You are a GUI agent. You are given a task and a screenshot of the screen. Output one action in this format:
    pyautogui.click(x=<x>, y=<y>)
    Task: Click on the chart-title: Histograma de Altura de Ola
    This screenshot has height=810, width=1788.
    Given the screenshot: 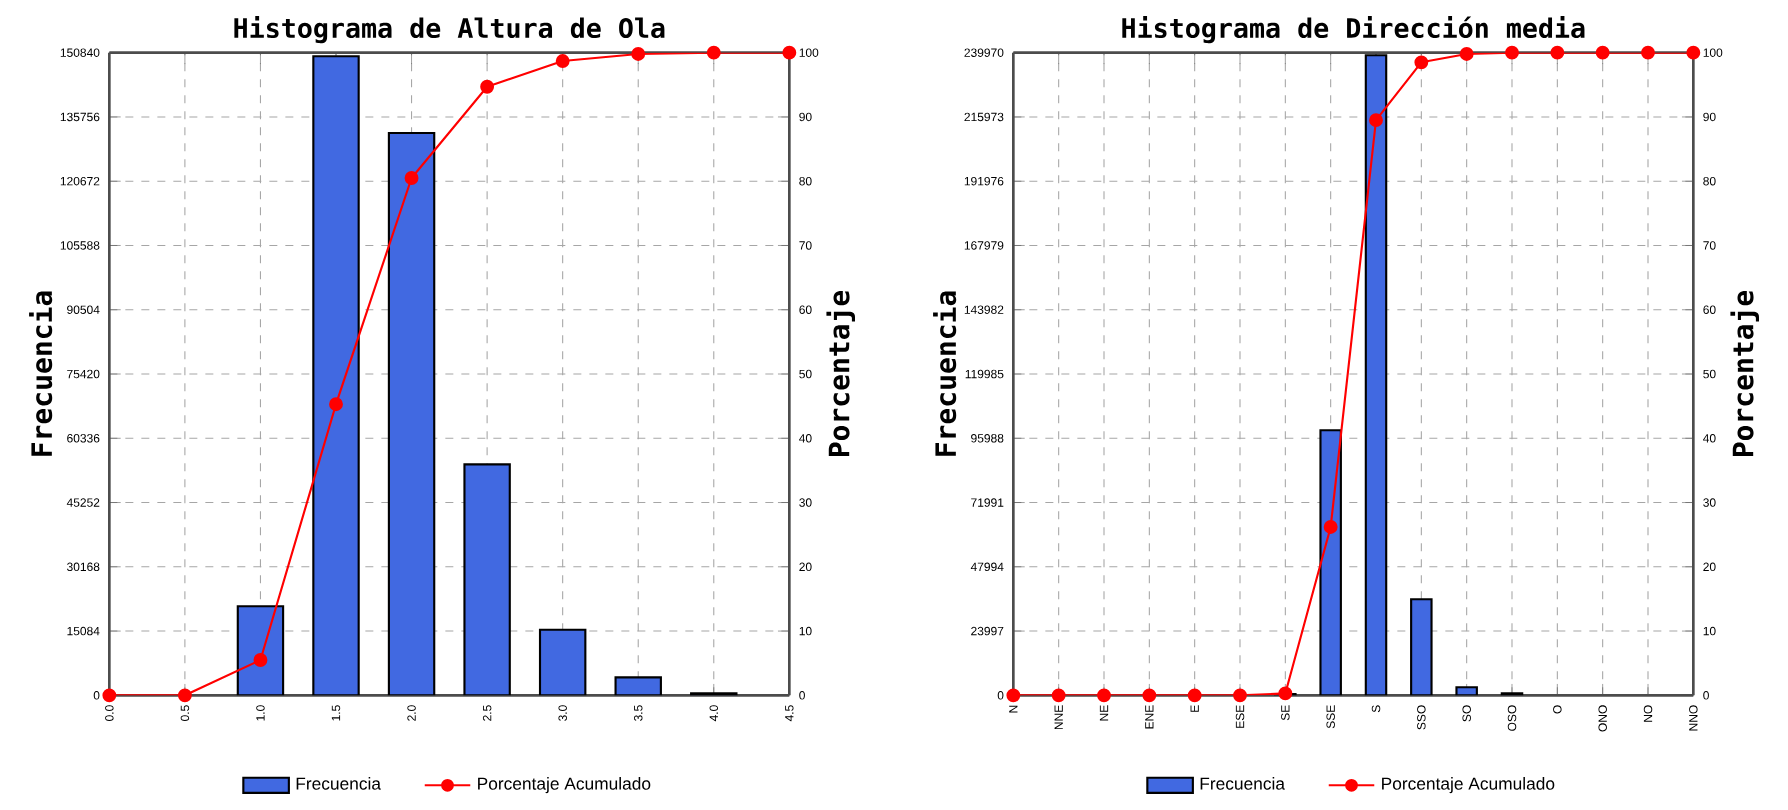 What is the action you would take?
    pyautogui.click(x=449, y=30)
    